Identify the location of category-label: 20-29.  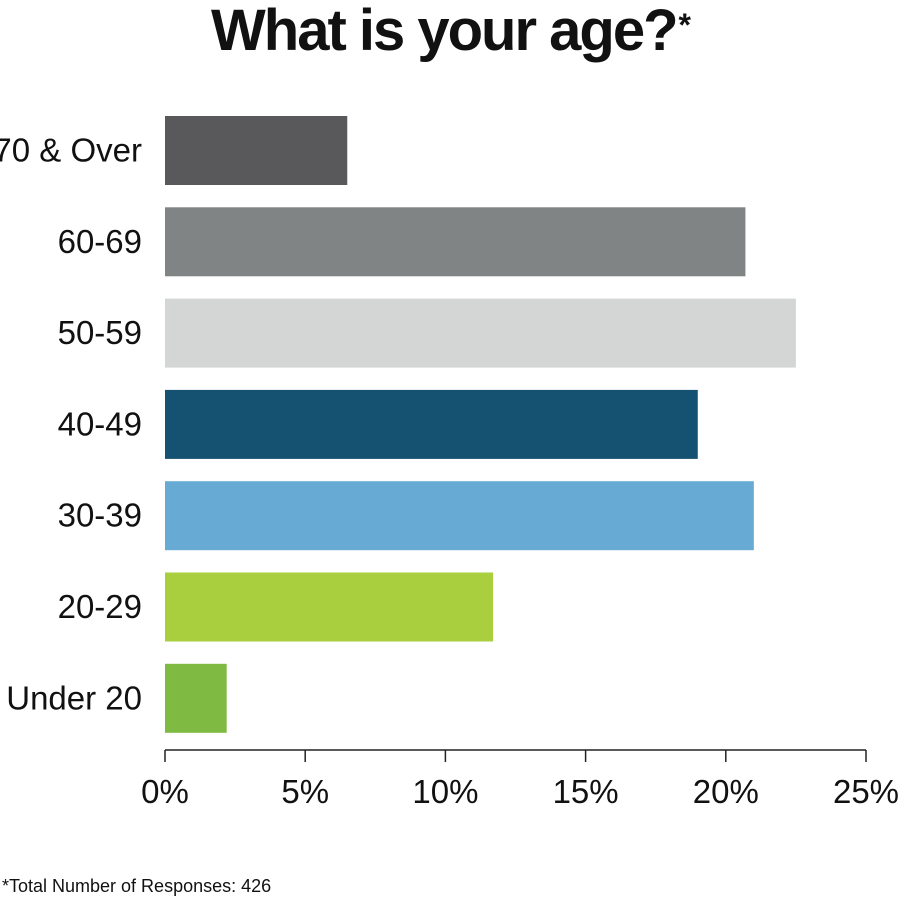
(100, 606).